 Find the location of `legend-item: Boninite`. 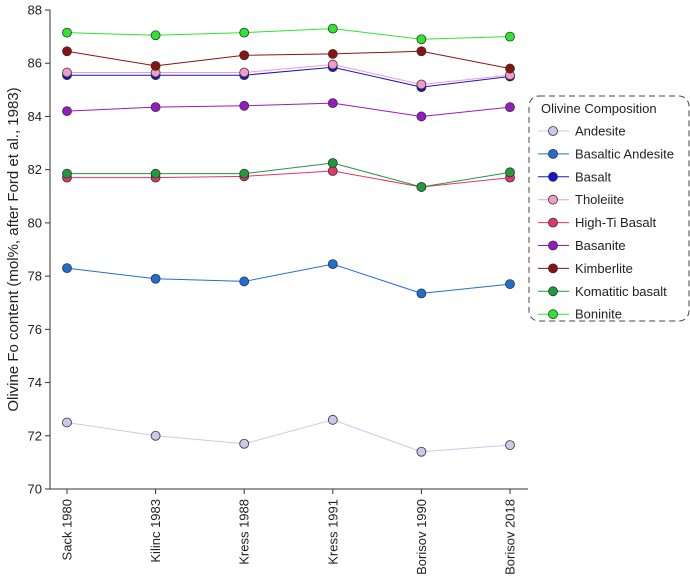

legend-item: Boninite is located at coordinates (580, 314).